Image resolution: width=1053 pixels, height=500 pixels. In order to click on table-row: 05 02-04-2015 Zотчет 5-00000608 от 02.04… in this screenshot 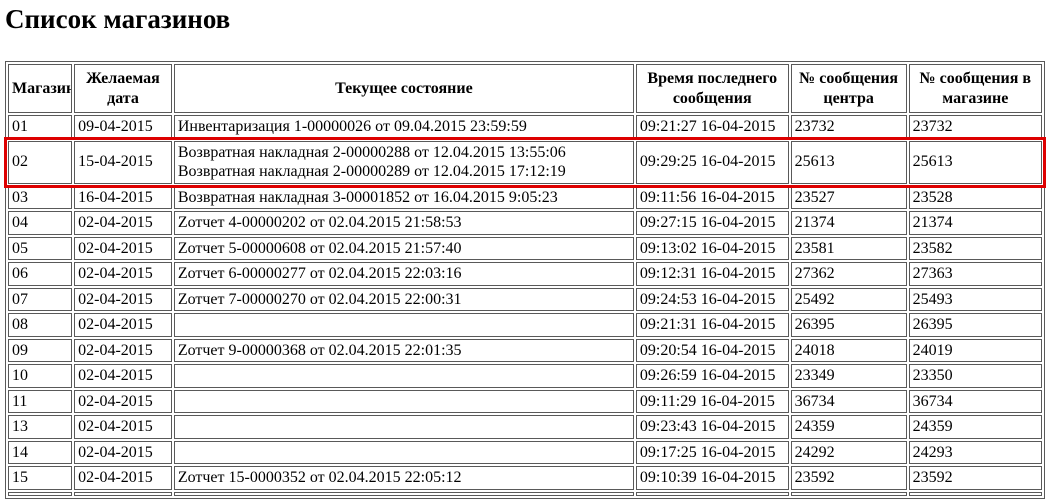, I will do `click(525, 248)`.